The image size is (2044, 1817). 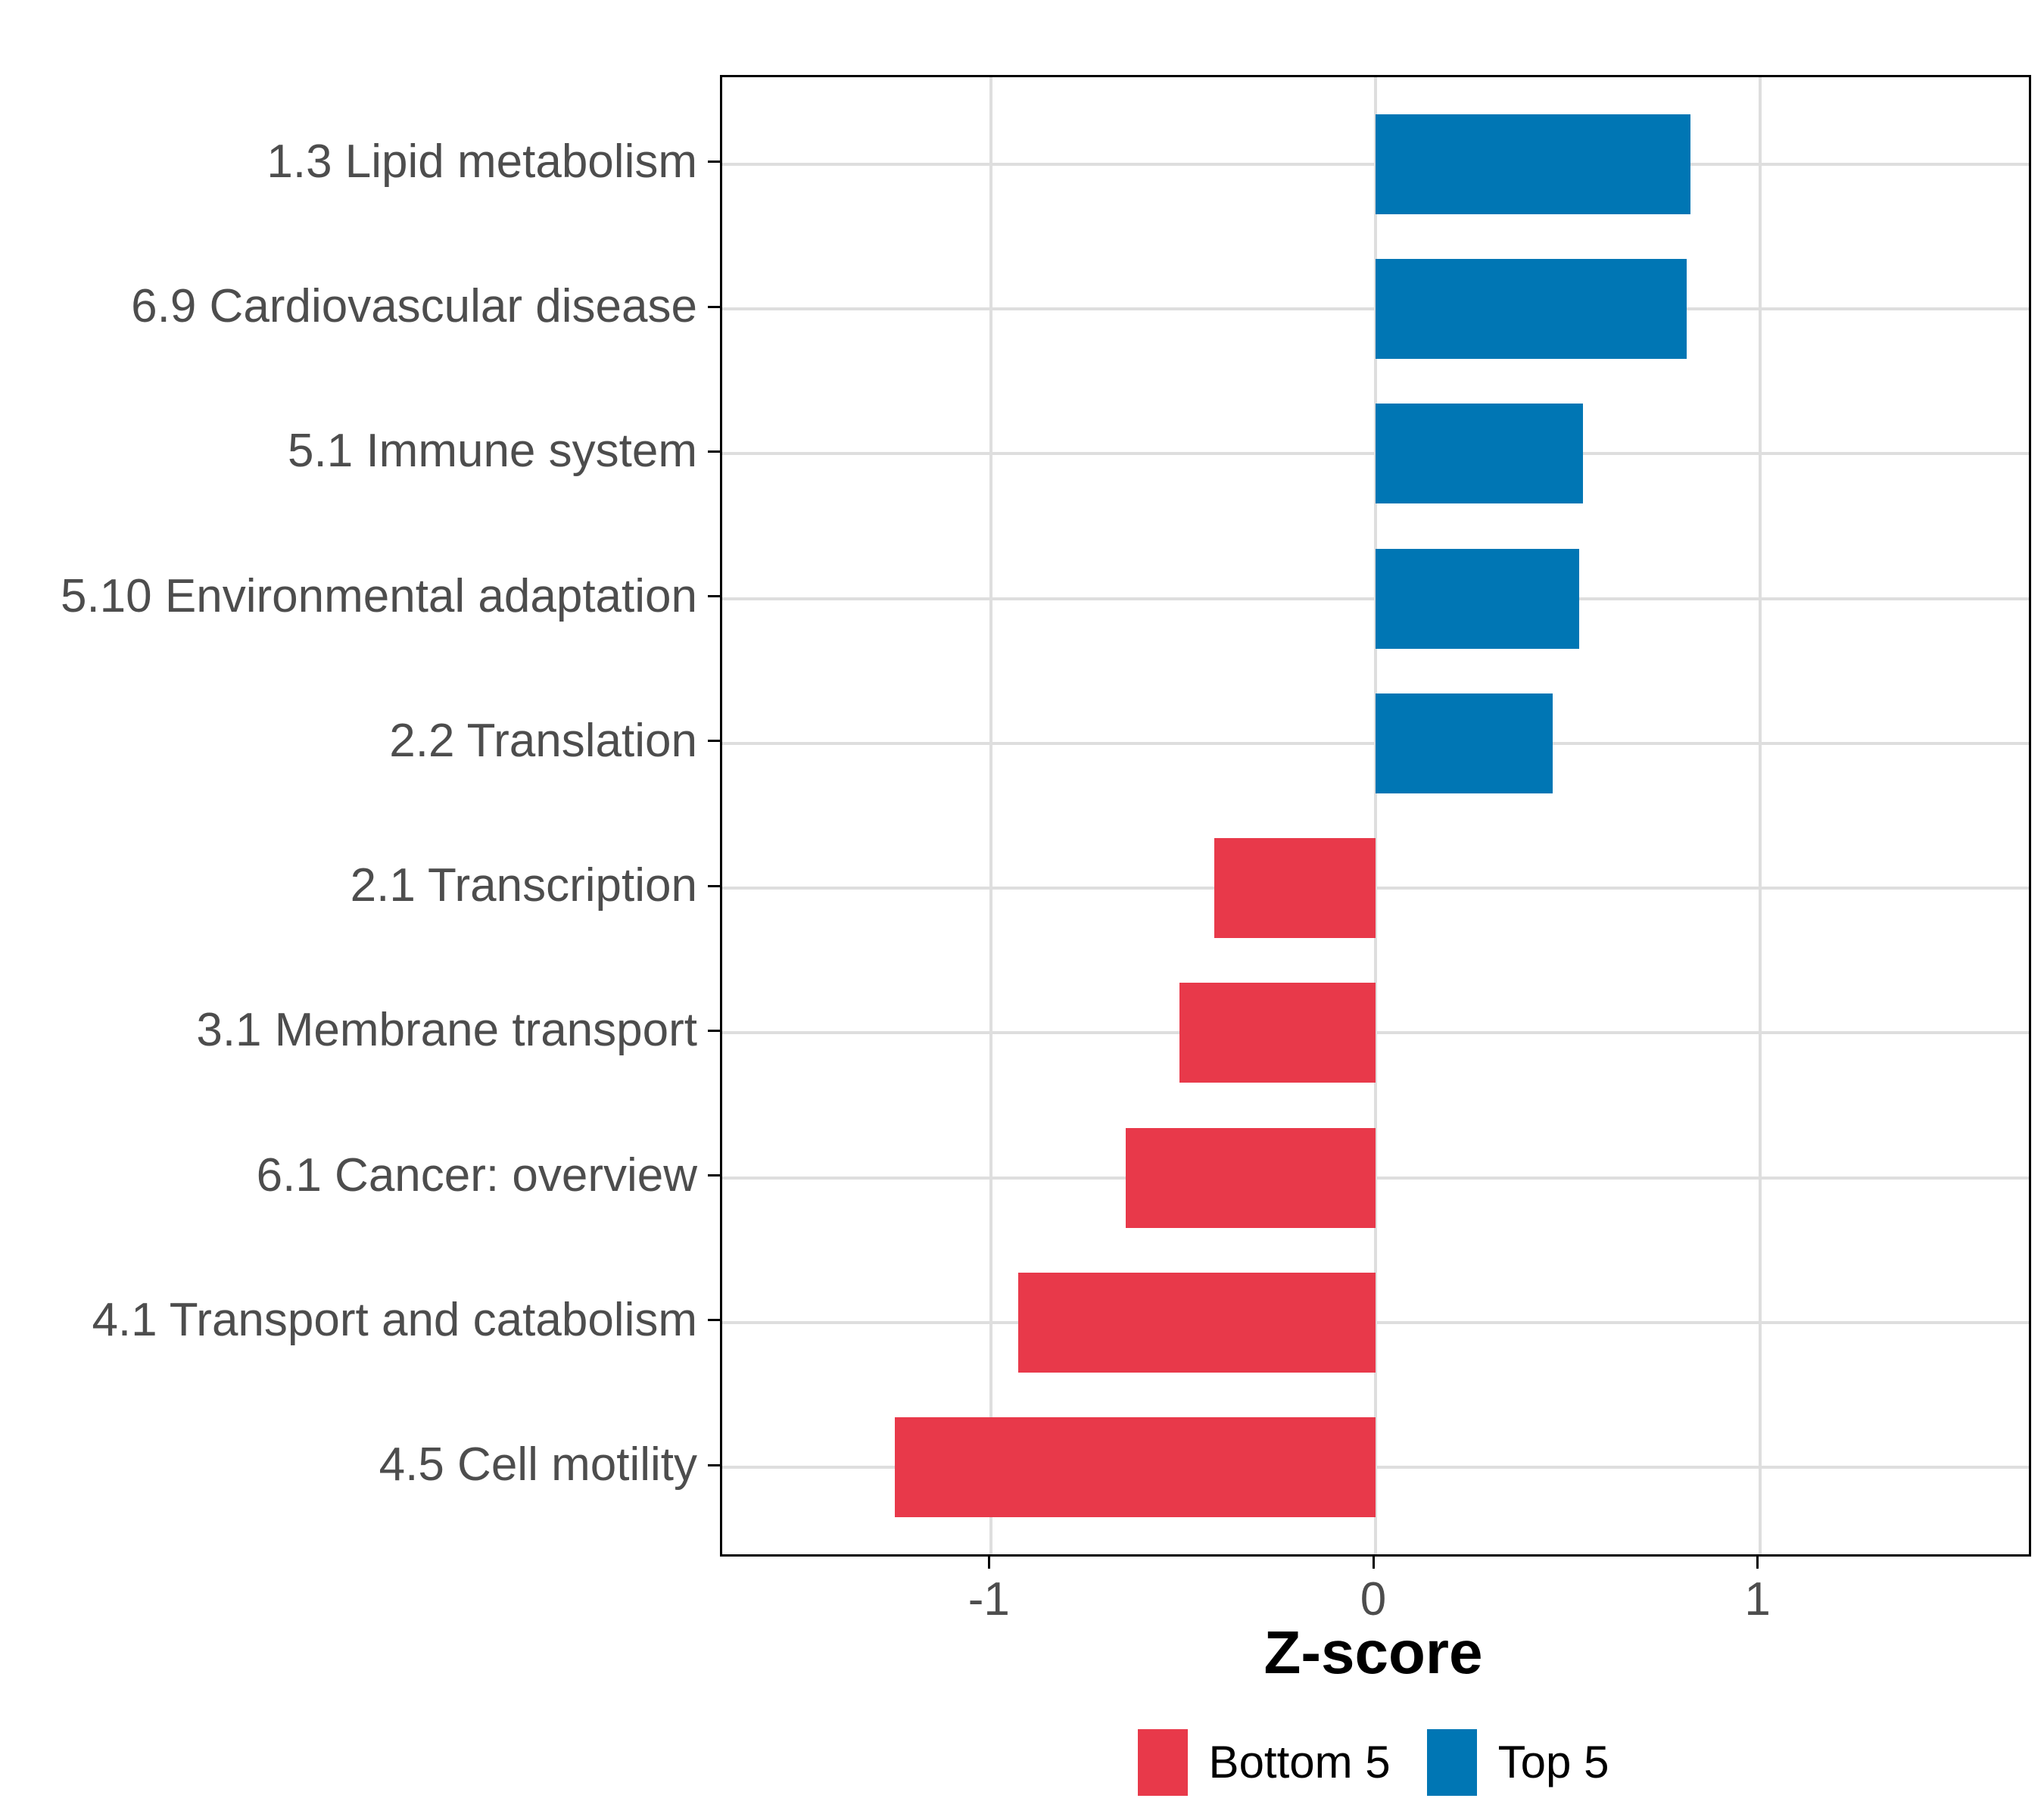 What do you see at coordinates (714, 1464) in the screenshot?
I see `y-tick-4-5-cell-motility` at bounding box center [714, 1464].